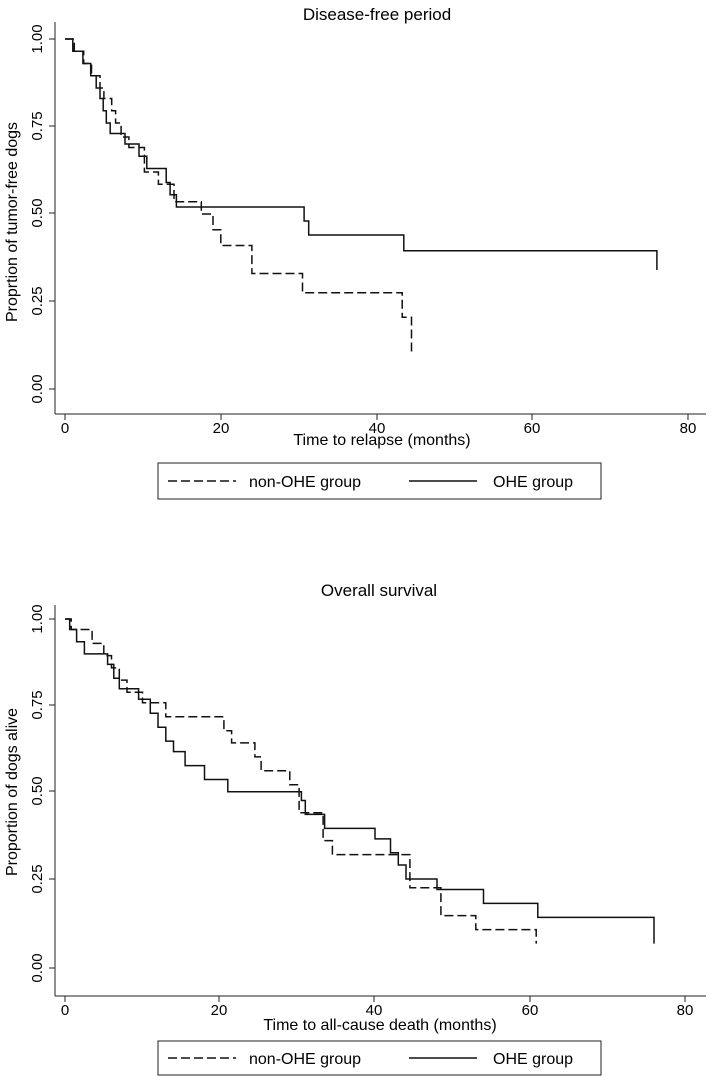 The width and height of the screenshot is (709, 1077). I want to click on chart-title: Disease-free period, so click(377, 14).